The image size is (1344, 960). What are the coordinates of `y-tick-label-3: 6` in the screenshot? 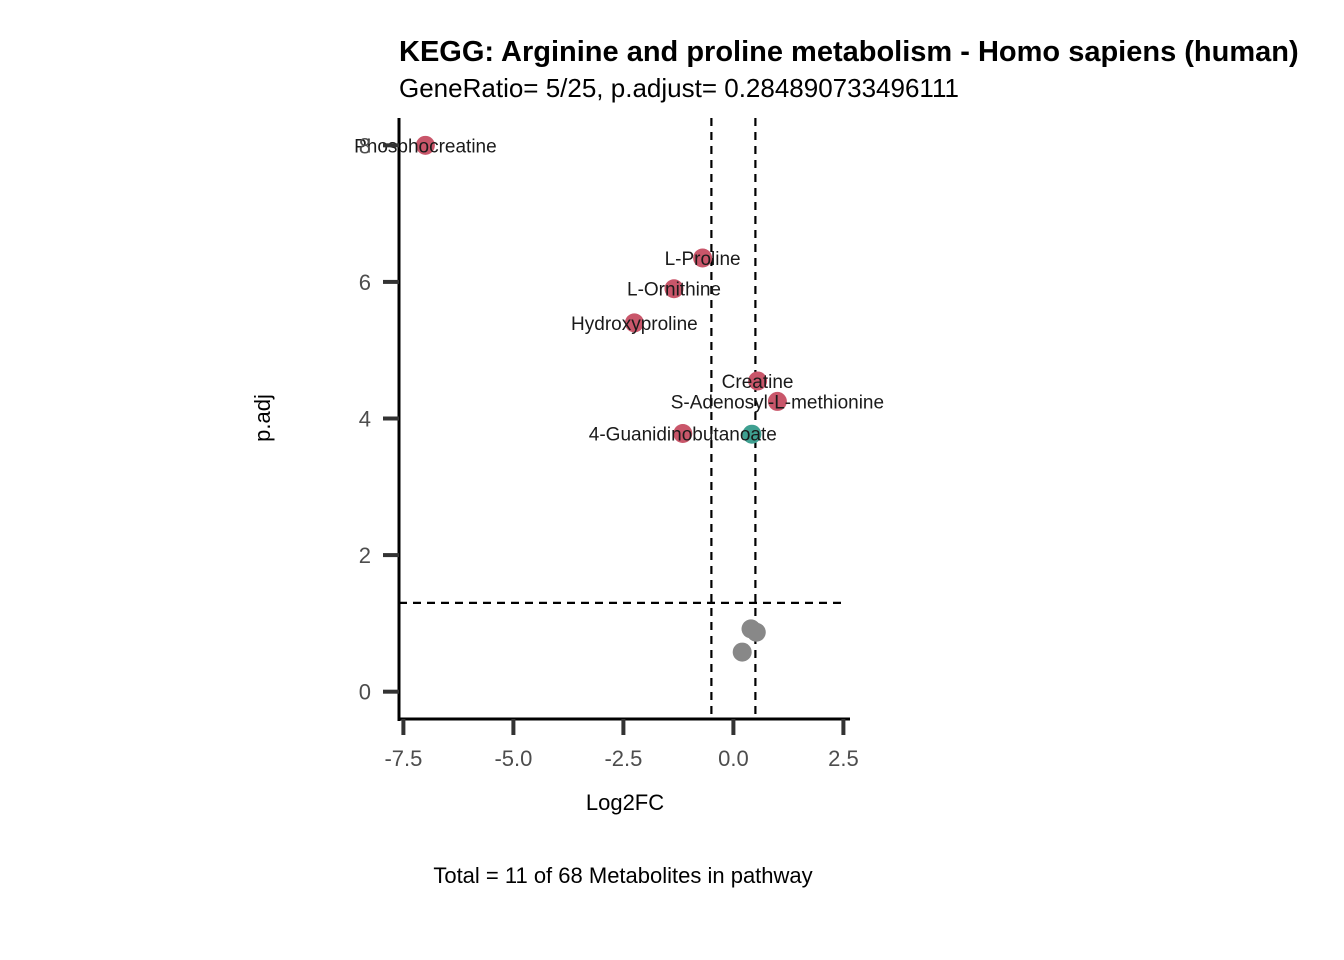 It's located at (365, 282).